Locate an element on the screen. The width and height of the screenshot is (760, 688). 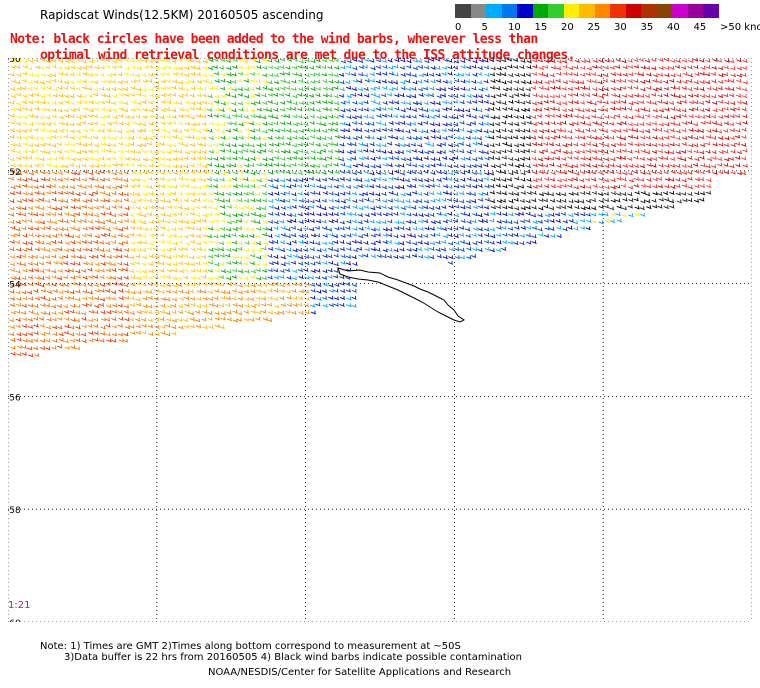
latitude-label: -50 is located at coordinates (14, 61).